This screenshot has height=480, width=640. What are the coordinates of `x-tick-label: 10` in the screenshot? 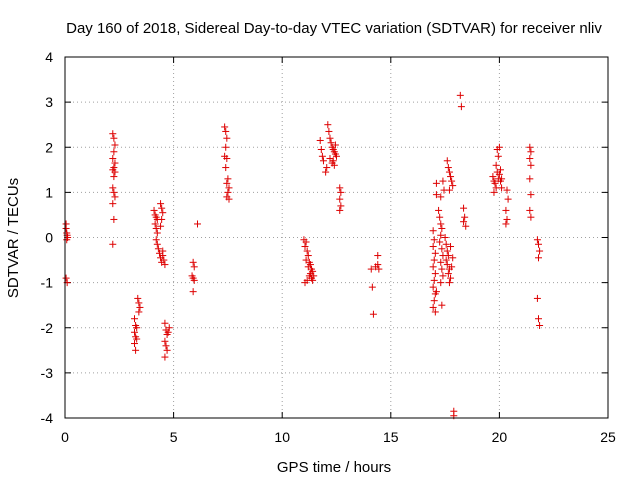 It's located at (282, 437).